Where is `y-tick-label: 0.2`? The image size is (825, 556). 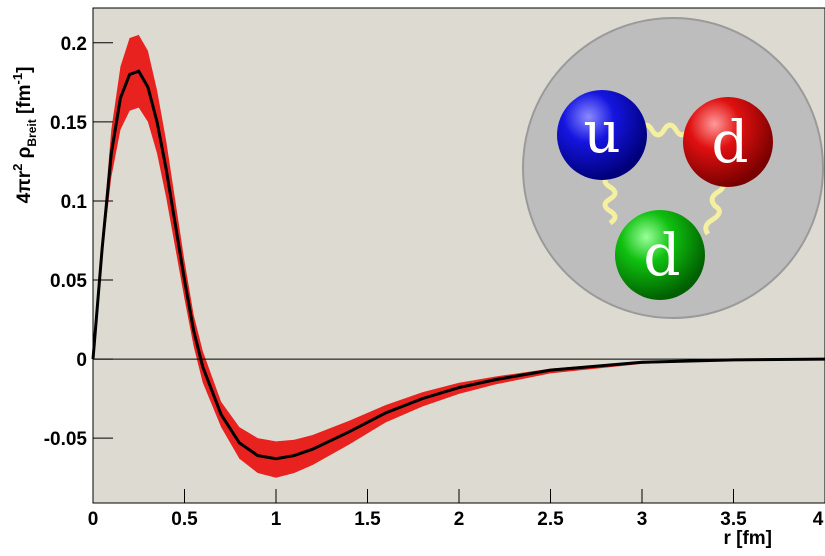 y-tick-label: 0.2 is located at coordinates (74, 44).